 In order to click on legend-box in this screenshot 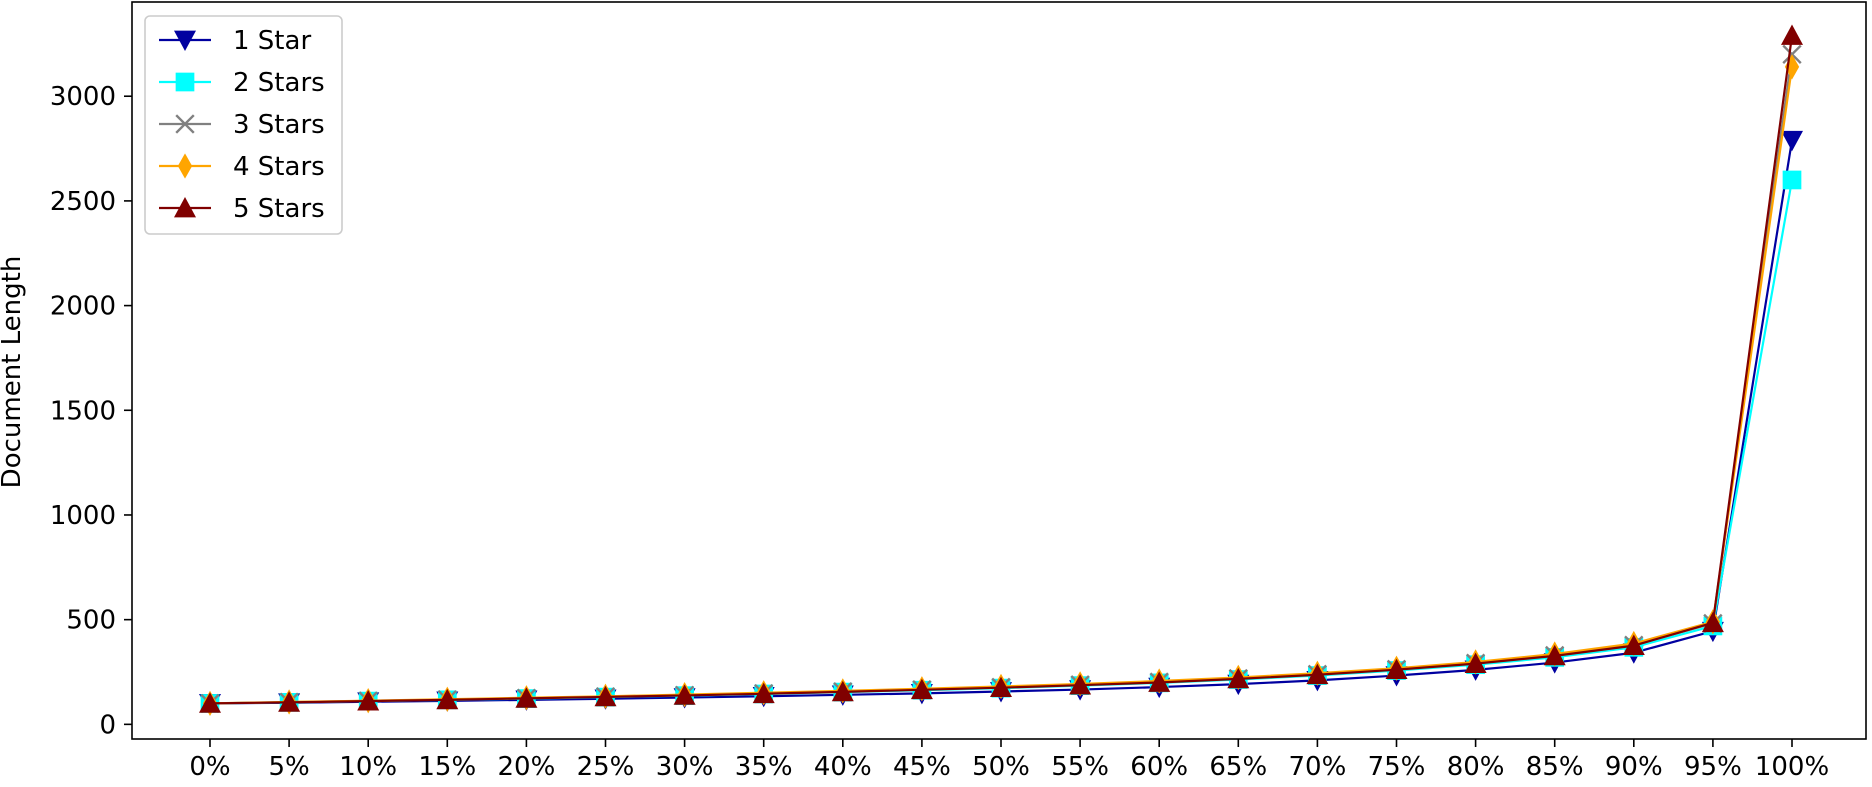, I will do `click(243, 125)`.